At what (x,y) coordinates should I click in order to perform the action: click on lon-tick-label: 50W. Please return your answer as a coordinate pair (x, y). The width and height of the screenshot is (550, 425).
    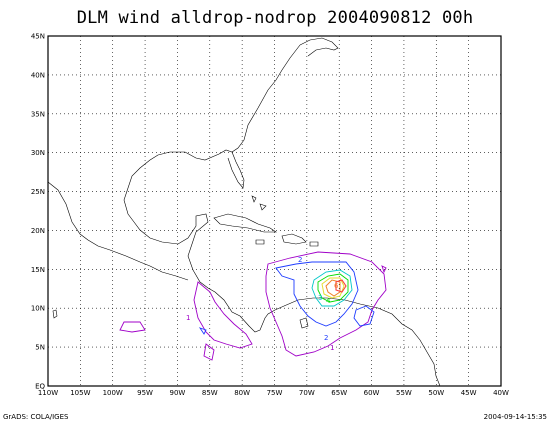
    Looking at the image, I should click on (436, 393).